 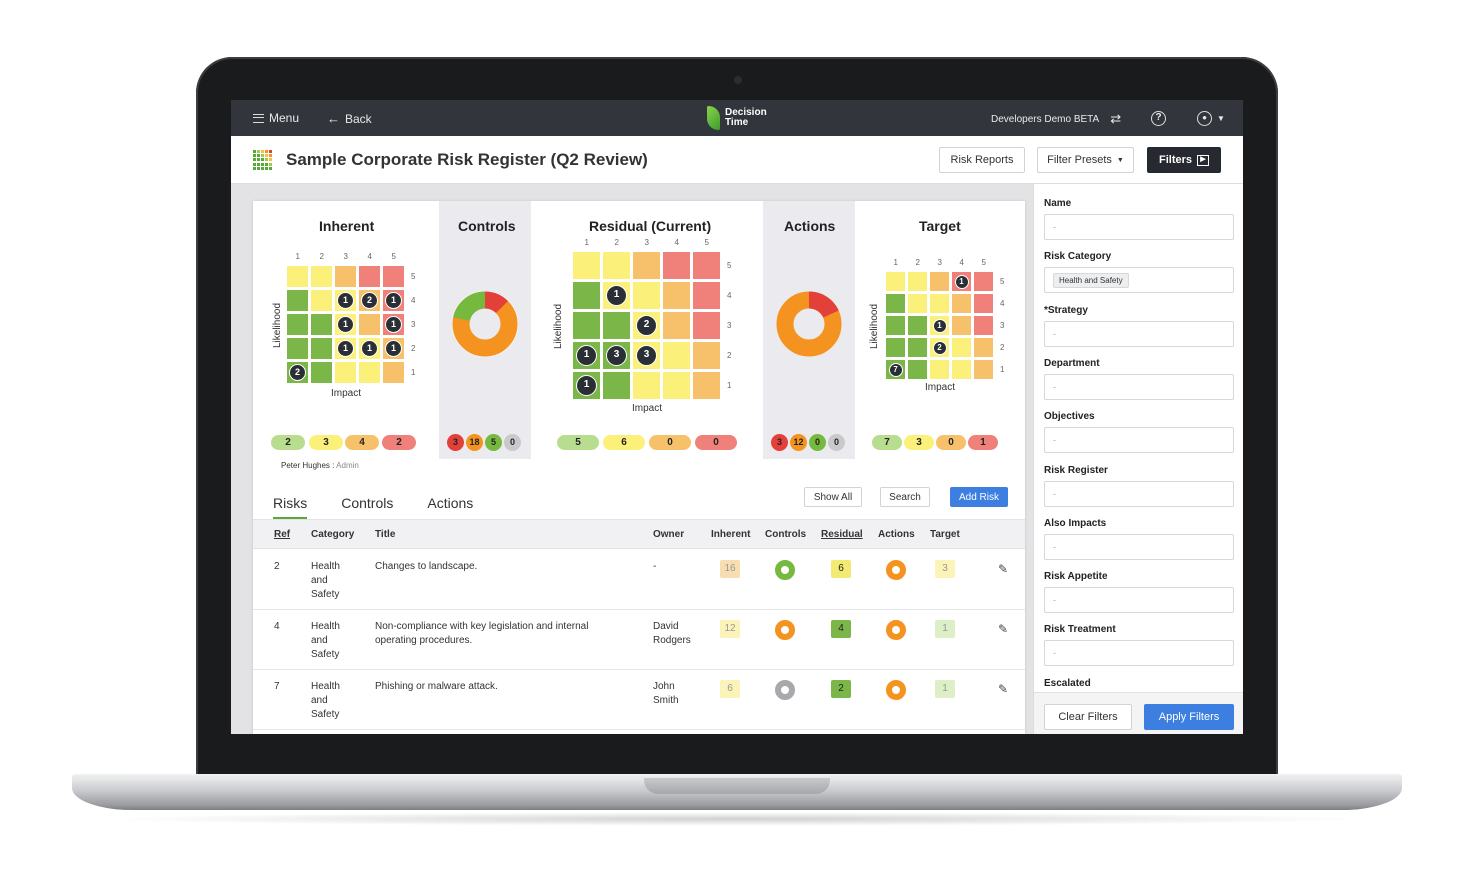 I want to click on residual-risk-marker: 2, so click(x=646, y=325).